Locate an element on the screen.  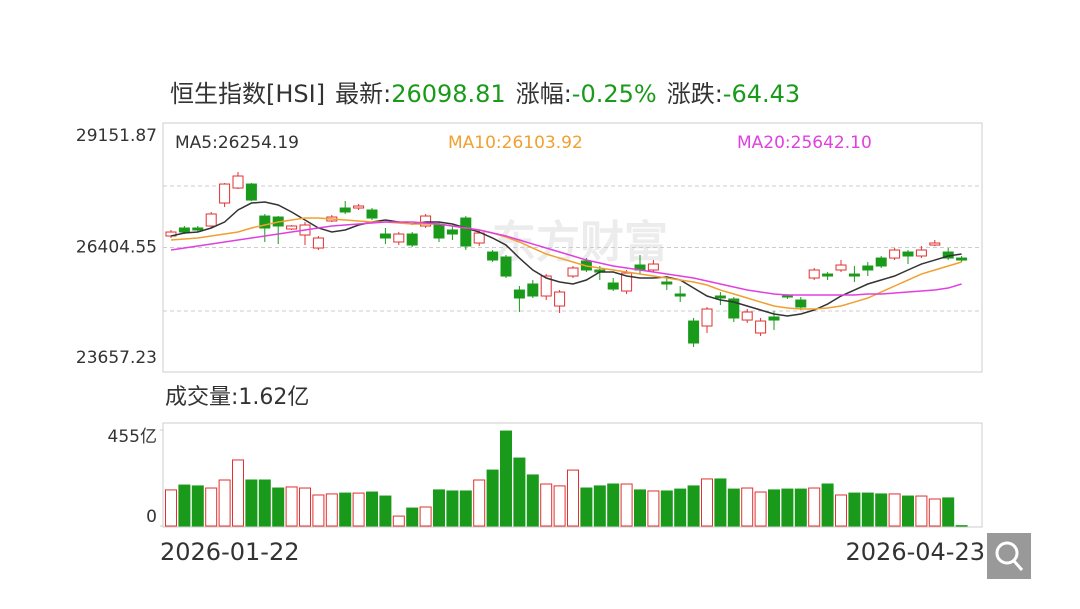
y-tick-label: 0 is located at coordinates (151, 517).